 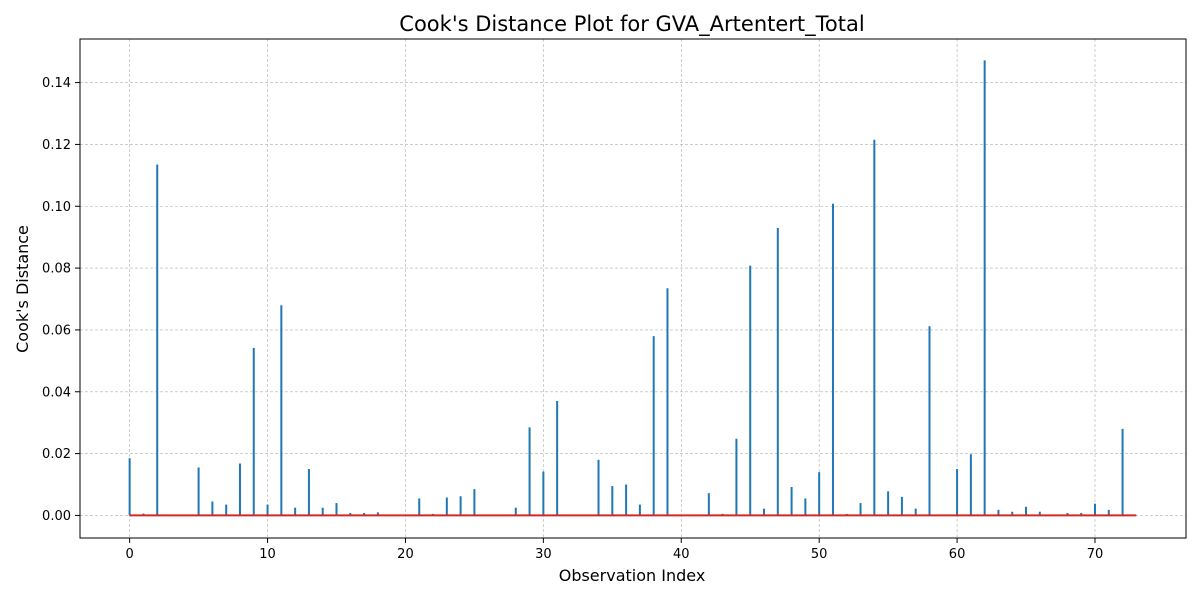 I want to click on x-tick-label: 10, so click(x=267, y=554).